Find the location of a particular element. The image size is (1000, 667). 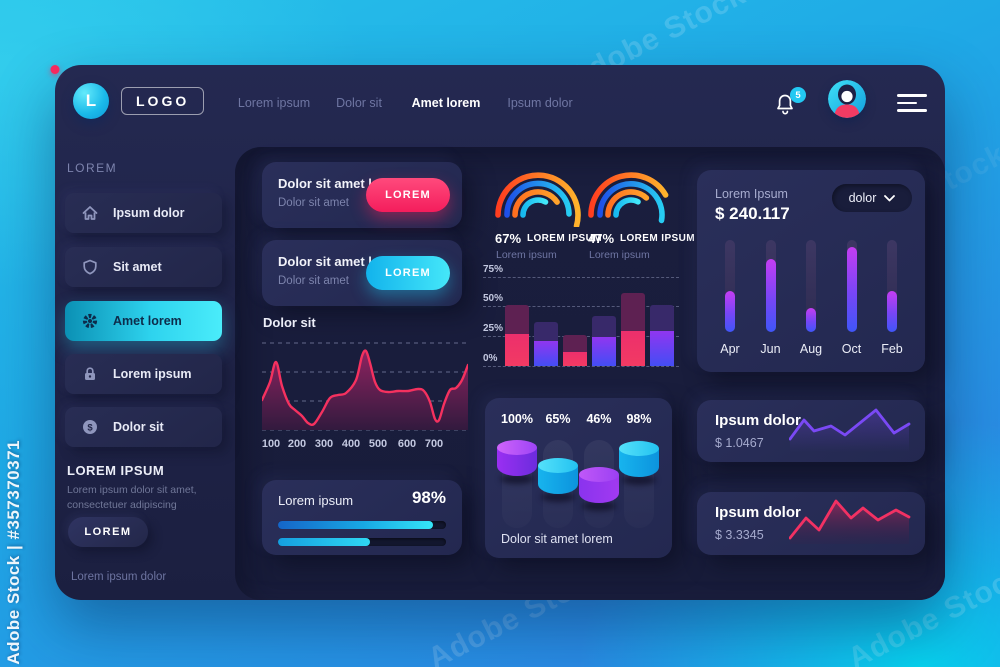

x-axis-tick: 300 is located at coordinates (324, 444).